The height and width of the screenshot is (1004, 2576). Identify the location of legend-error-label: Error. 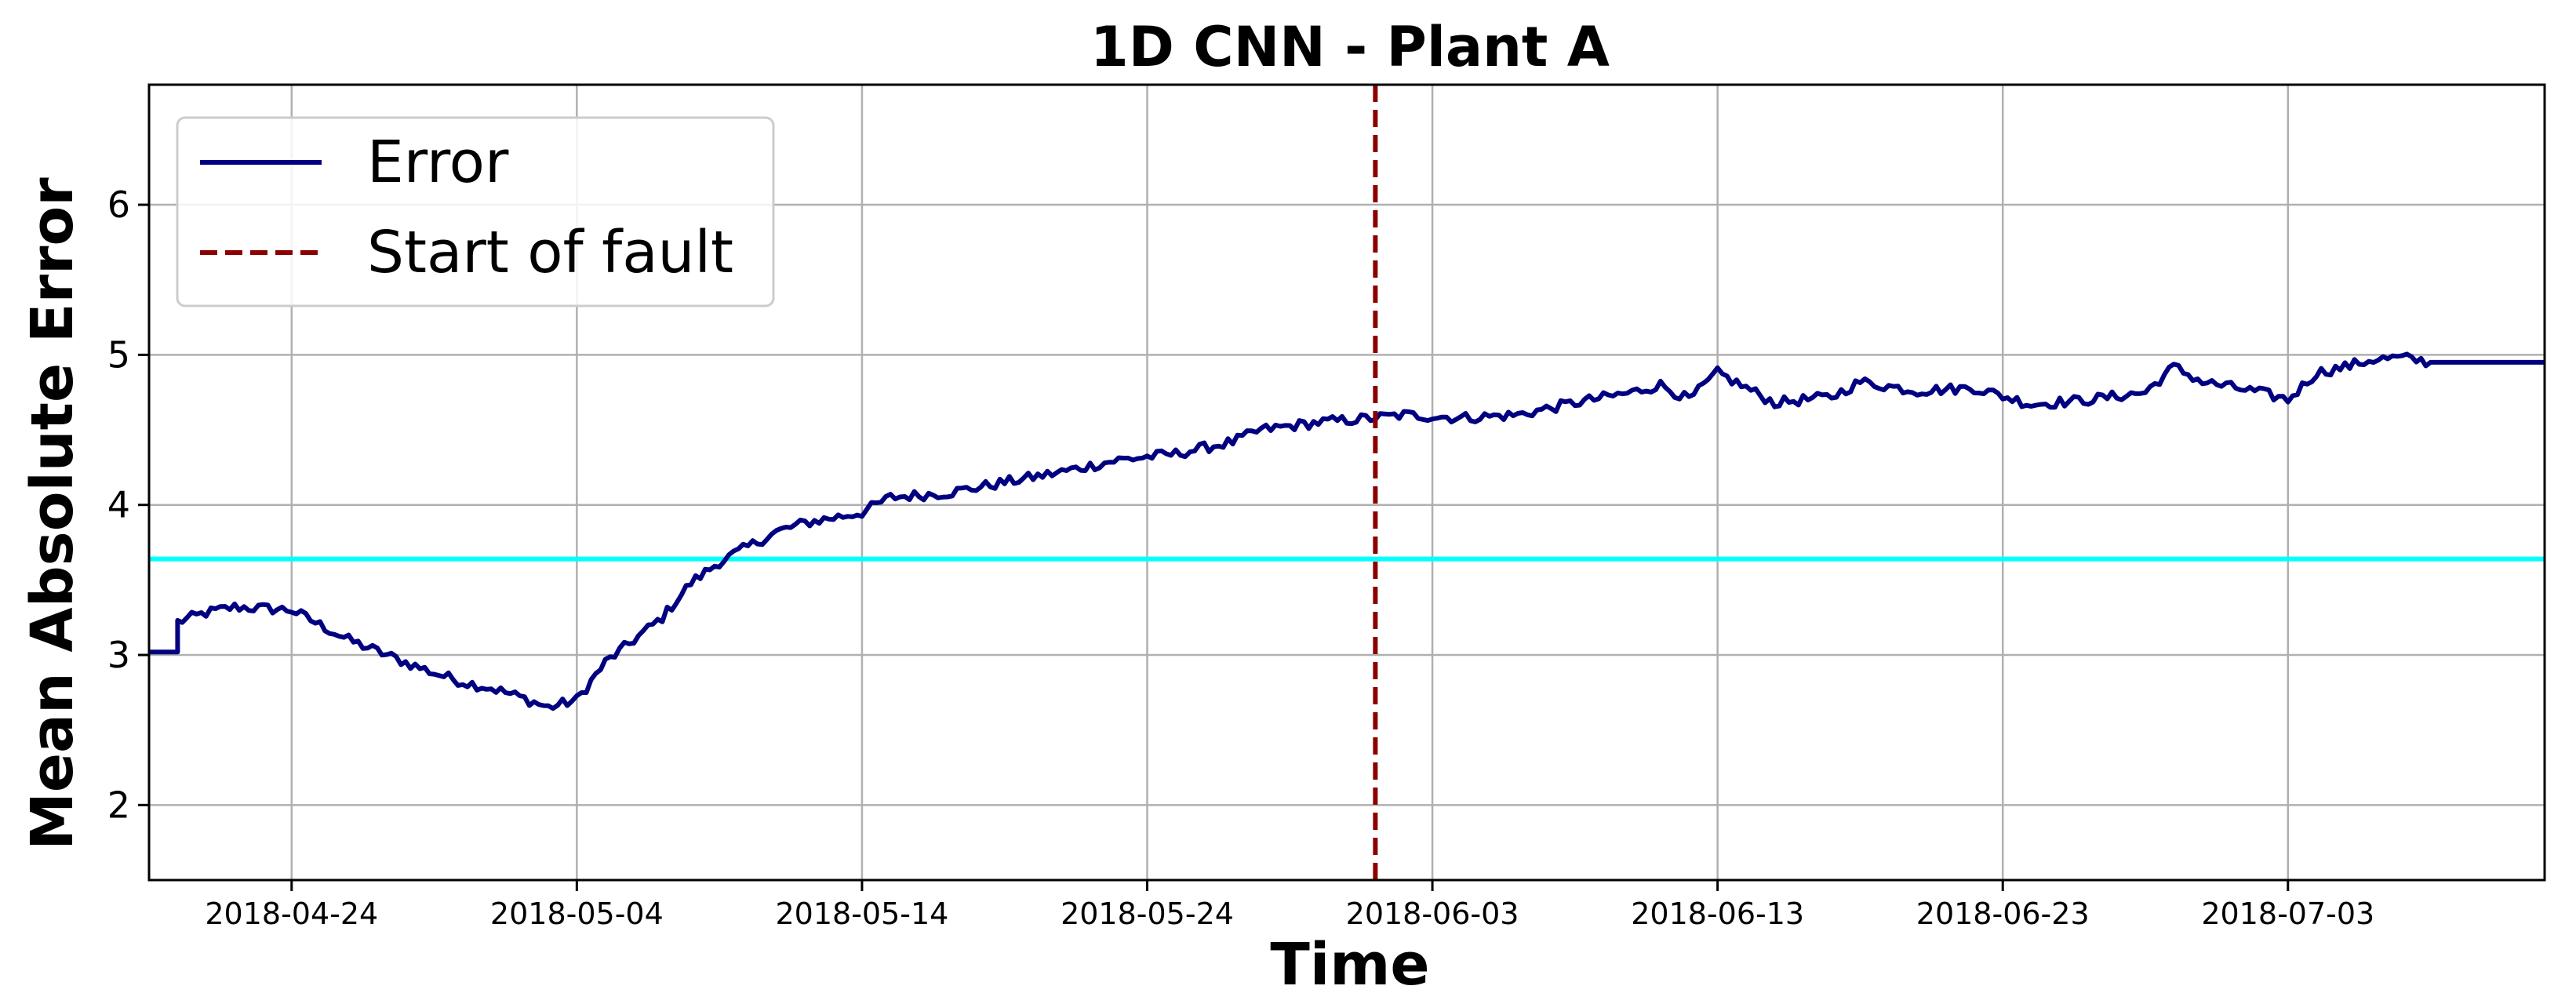
(438, 162).